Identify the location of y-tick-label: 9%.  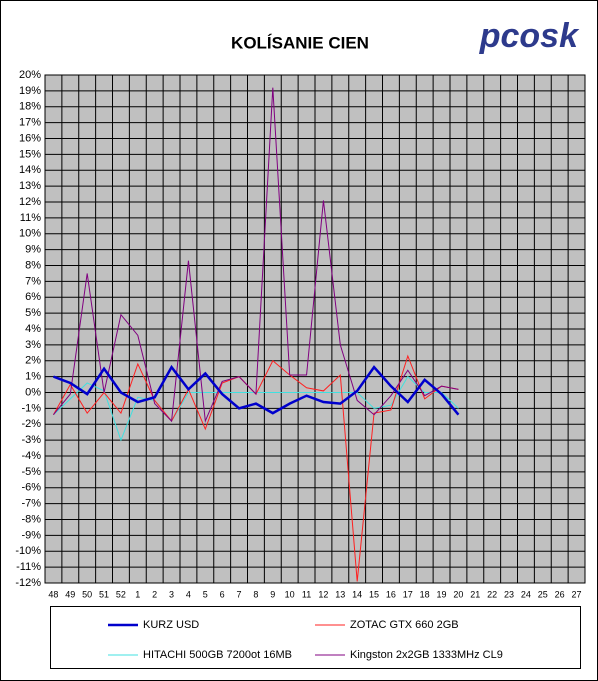
(33, 250).